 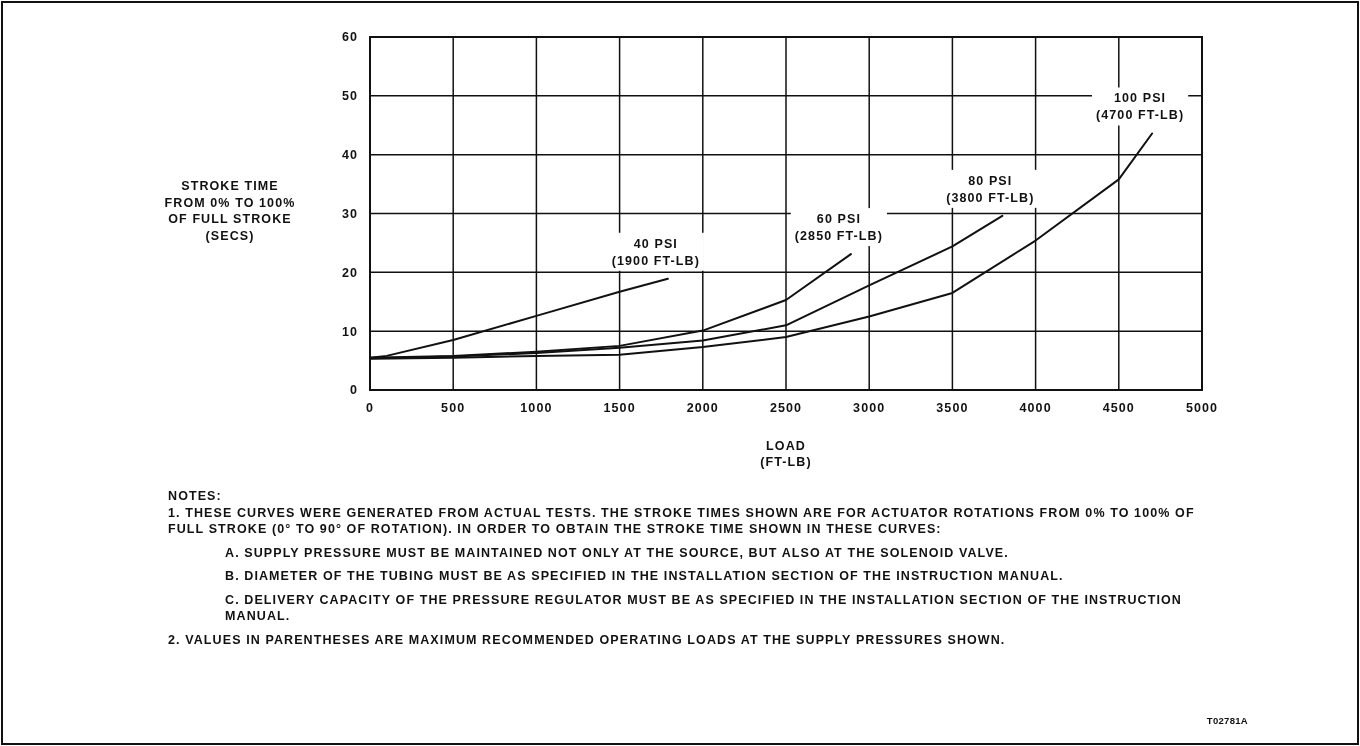 I want to click on x-tick-label: 1000, so click(x=536, y=408).